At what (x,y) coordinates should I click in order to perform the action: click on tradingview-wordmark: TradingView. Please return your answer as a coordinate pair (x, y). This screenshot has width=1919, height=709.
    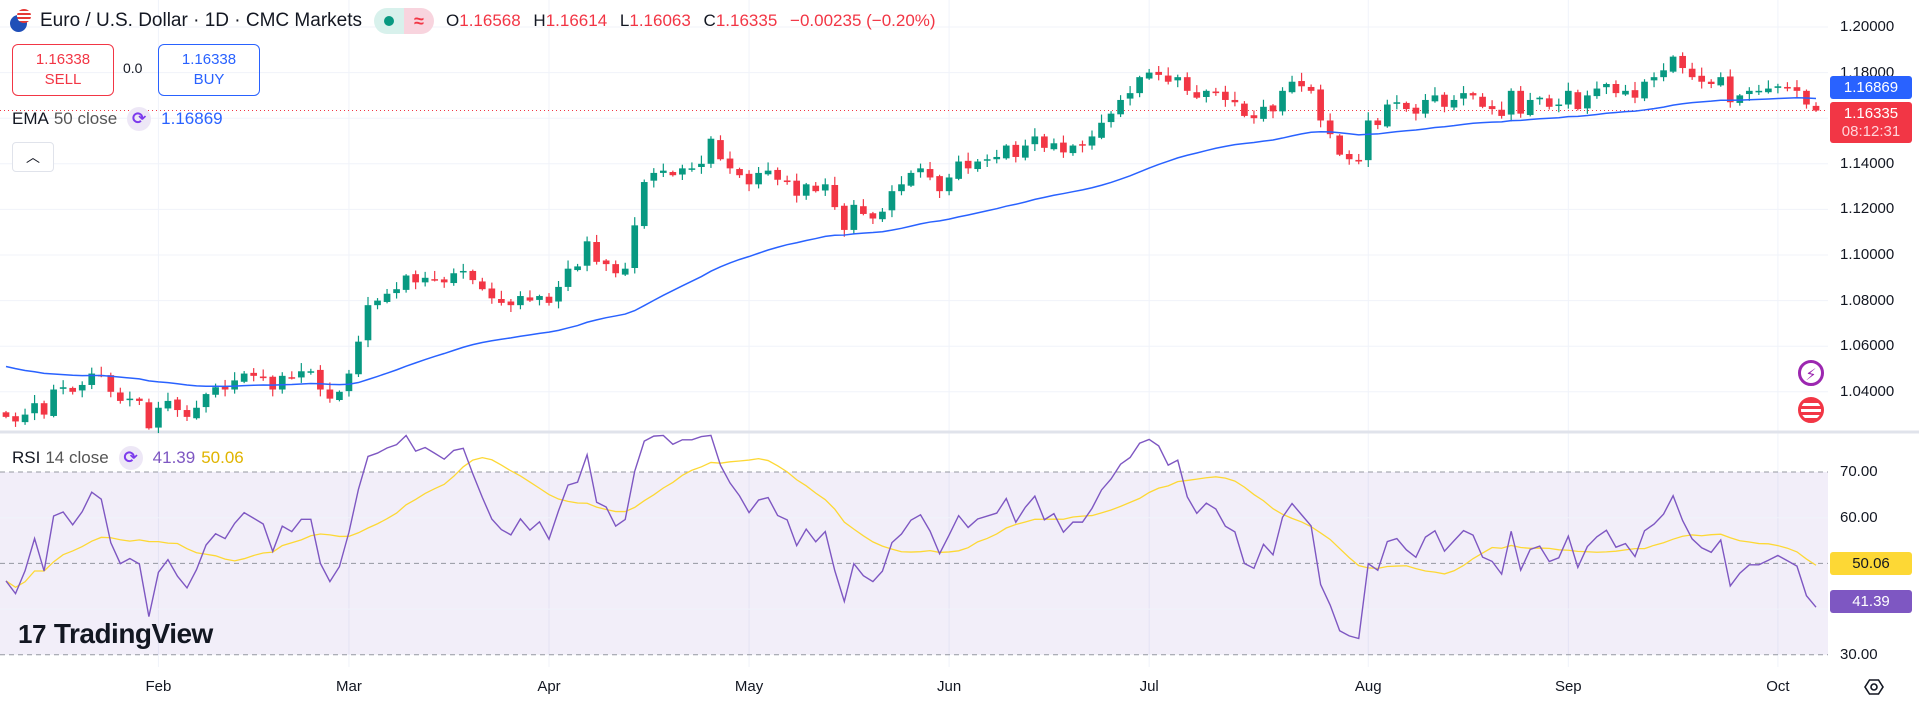
    Looking at the image, I should click on (133, 633).